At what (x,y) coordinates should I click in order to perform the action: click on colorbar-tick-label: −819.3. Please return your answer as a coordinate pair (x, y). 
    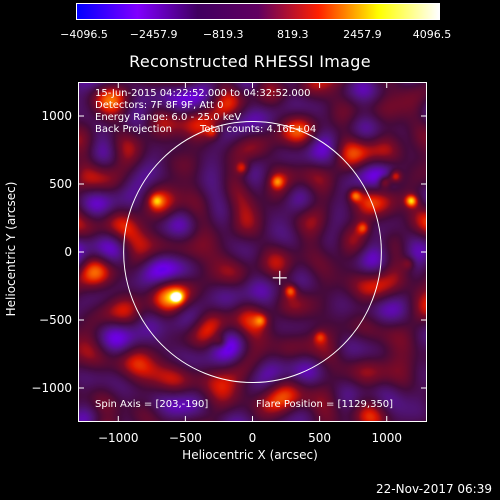
    Looking at the image, I should click on (223, 34).